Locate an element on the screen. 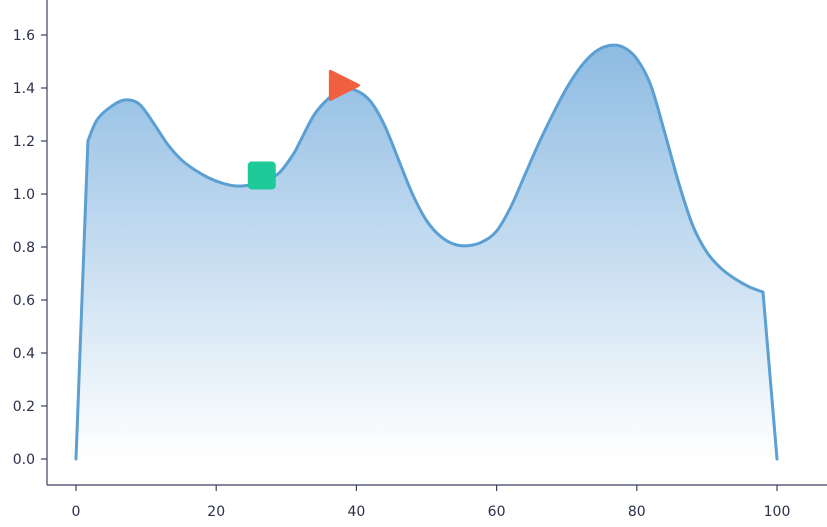 This screenshot has width=827, height=527. triangle-marker is located at coordinates (344, 85).